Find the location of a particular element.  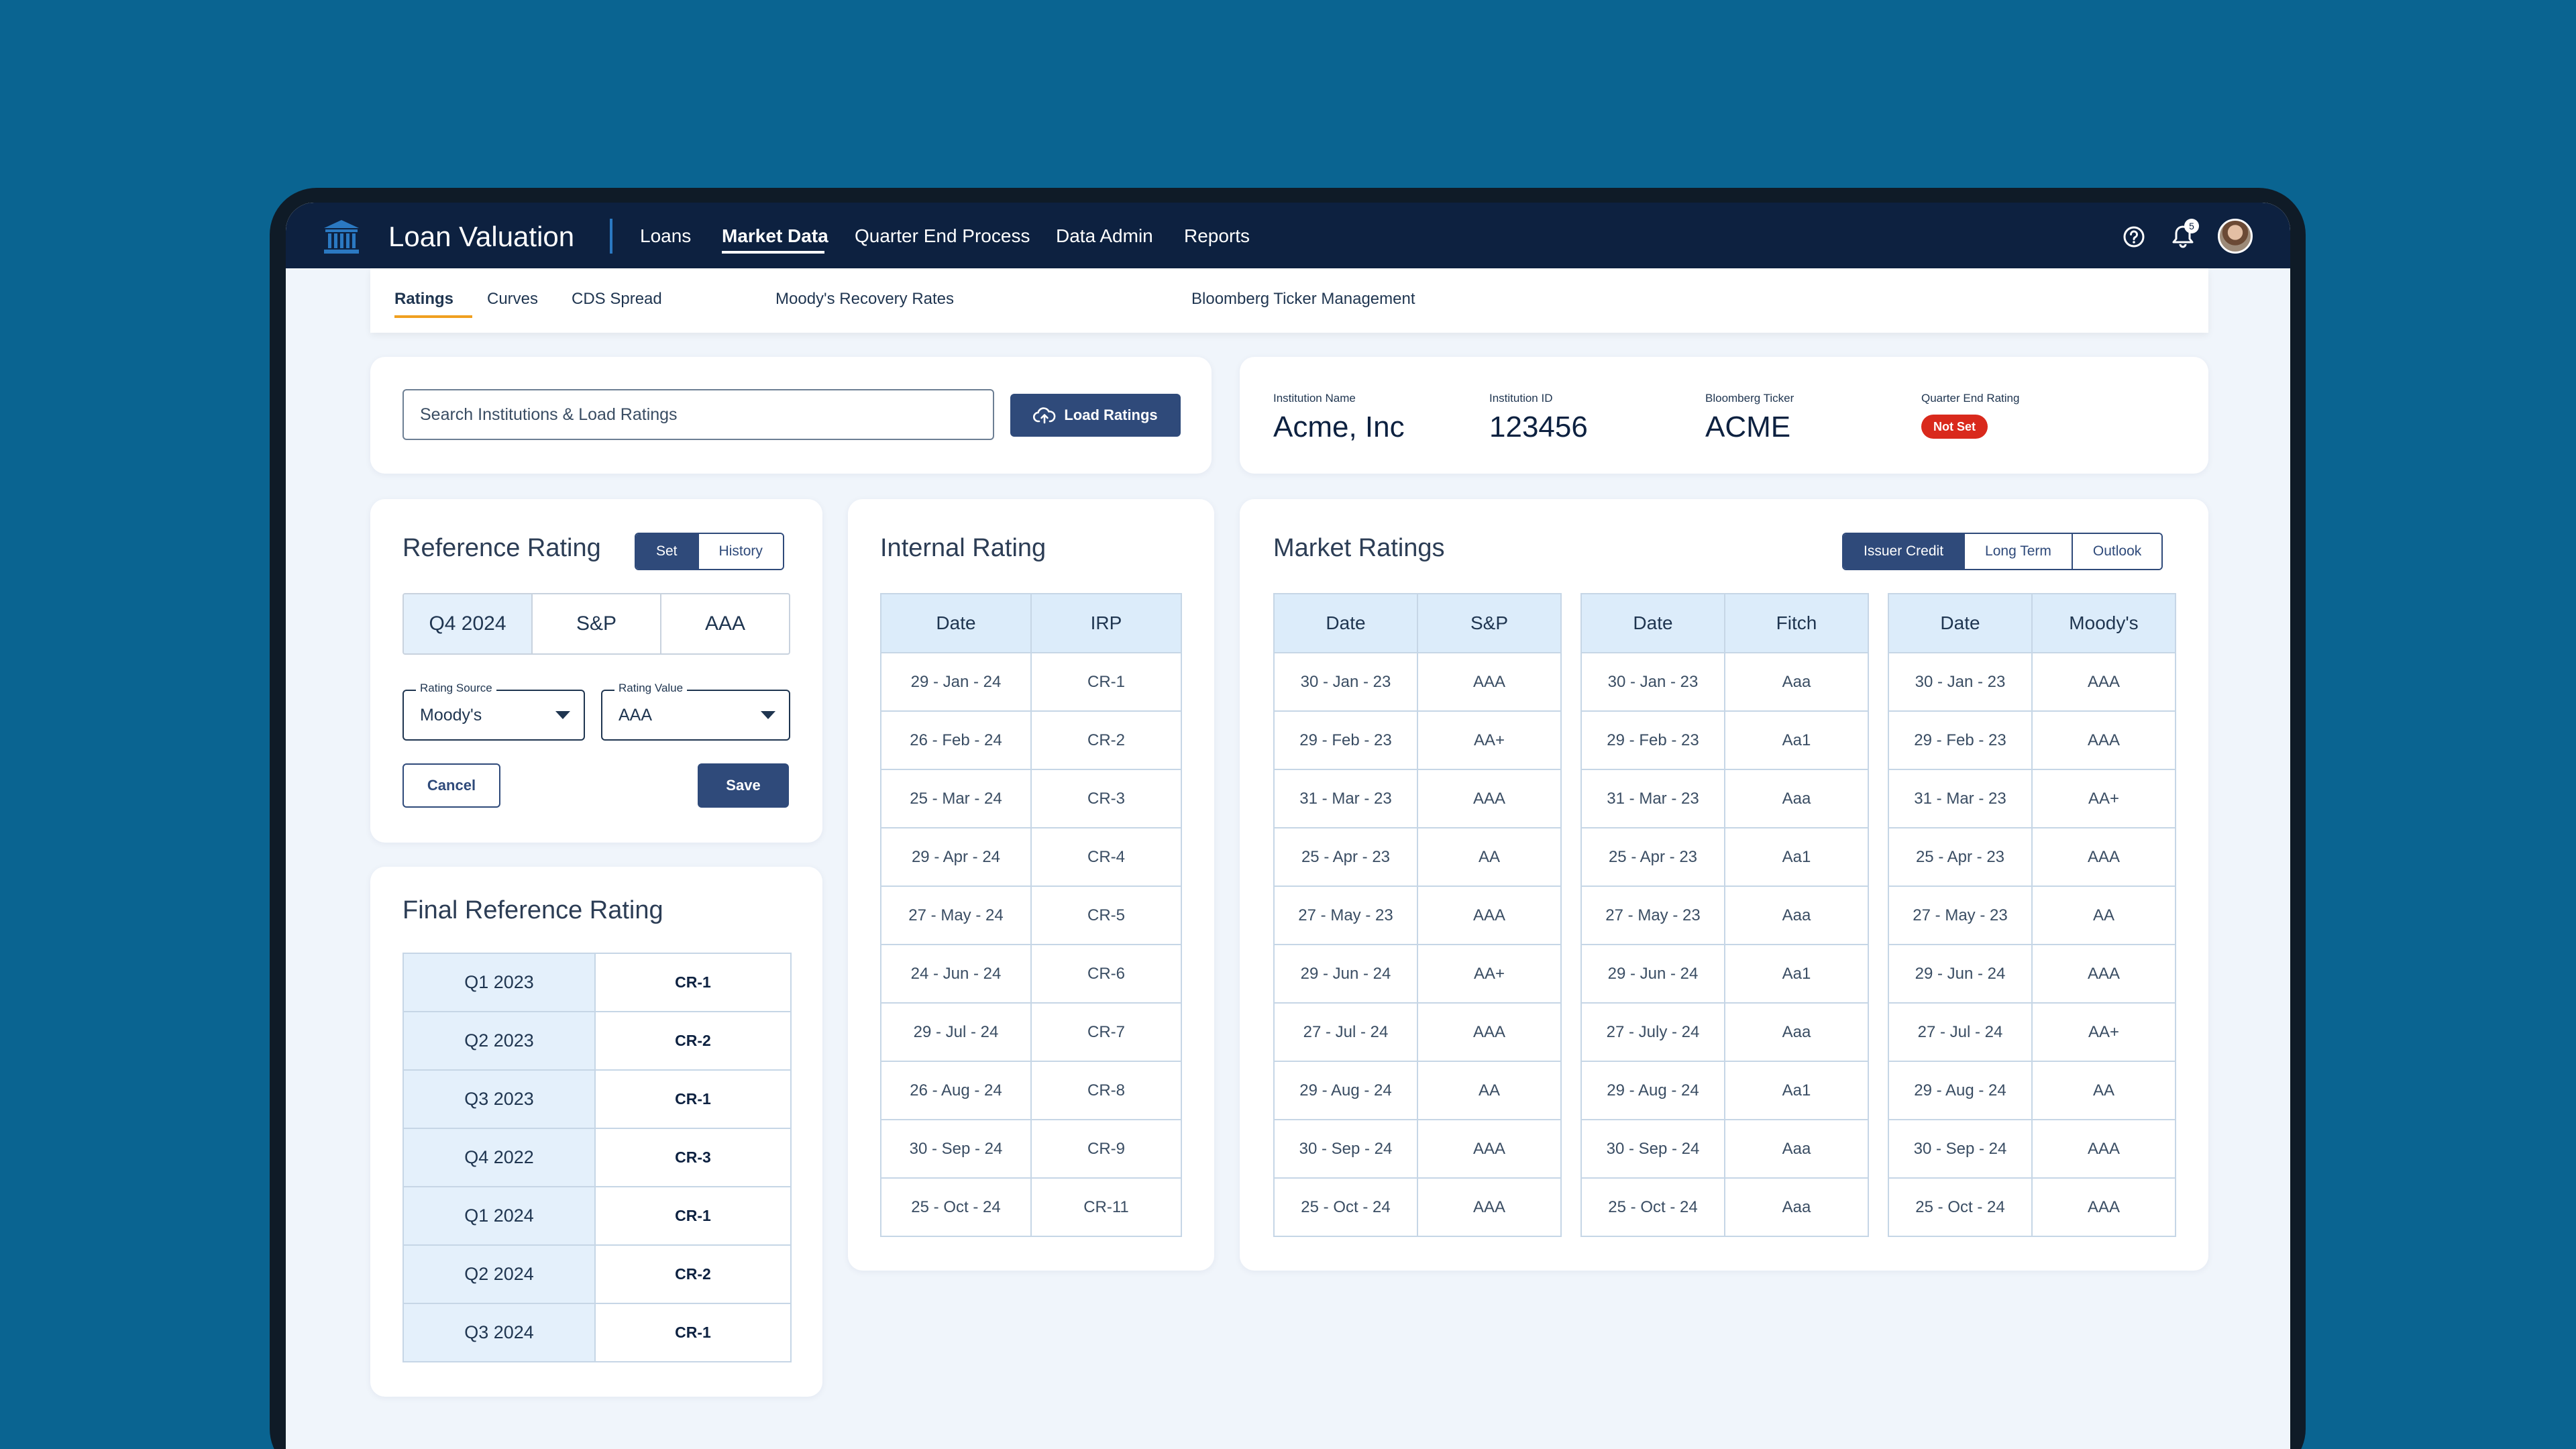

nav-quarter-end-process: Quarter End Process is located at coordinates (942, 235).